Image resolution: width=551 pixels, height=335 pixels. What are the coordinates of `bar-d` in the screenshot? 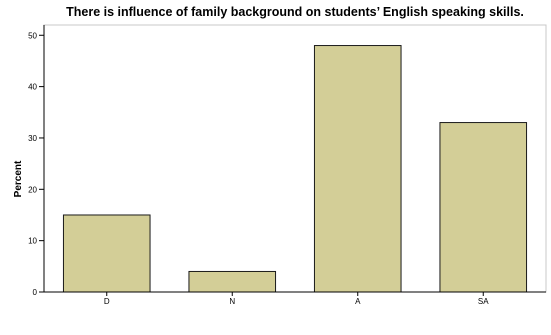 It's located at (106, 253).